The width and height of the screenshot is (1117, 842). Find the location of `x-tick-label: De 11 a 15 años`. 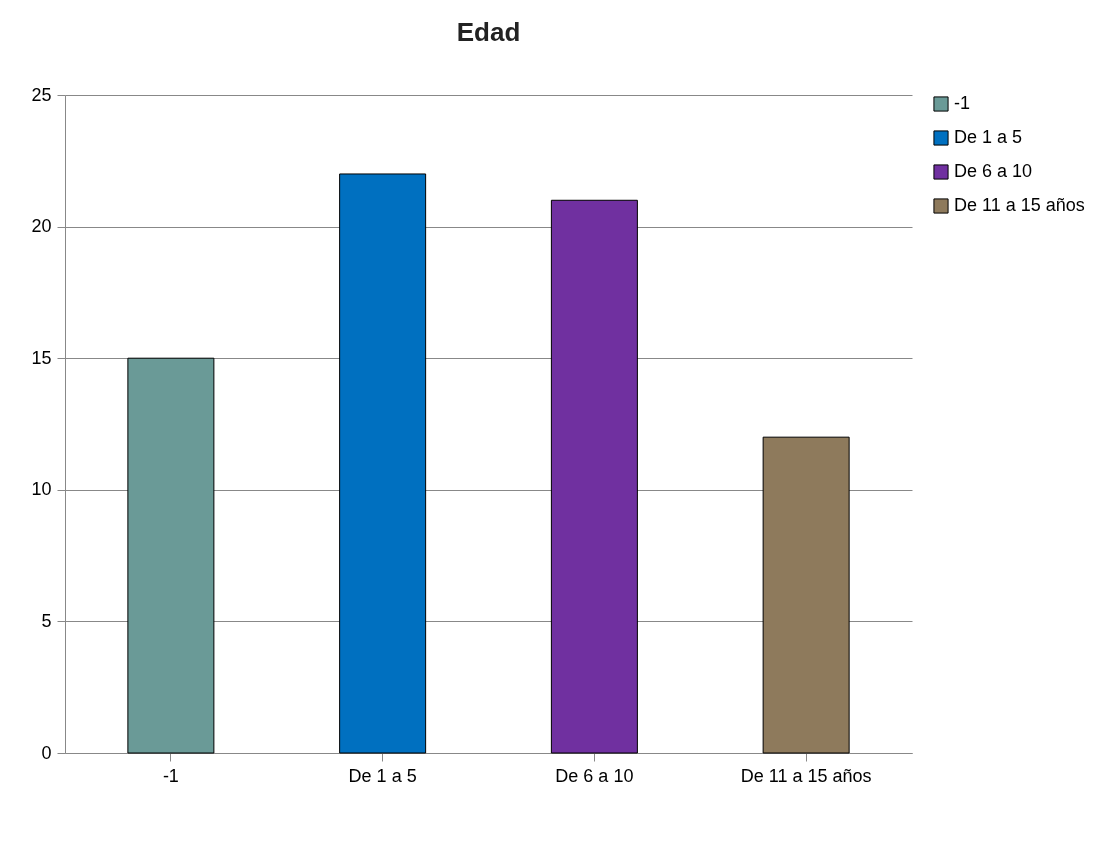

x-tick-label: De 11 a 15 años is located at coordinates (806, 775).